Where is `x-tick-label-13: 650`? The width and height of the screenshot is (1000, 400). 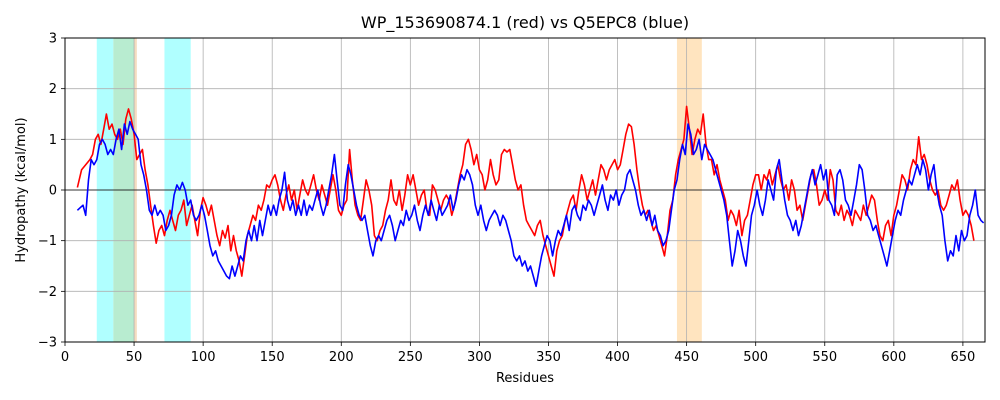 x-tick-label-13: 650 is located at coordinates (962, 357).